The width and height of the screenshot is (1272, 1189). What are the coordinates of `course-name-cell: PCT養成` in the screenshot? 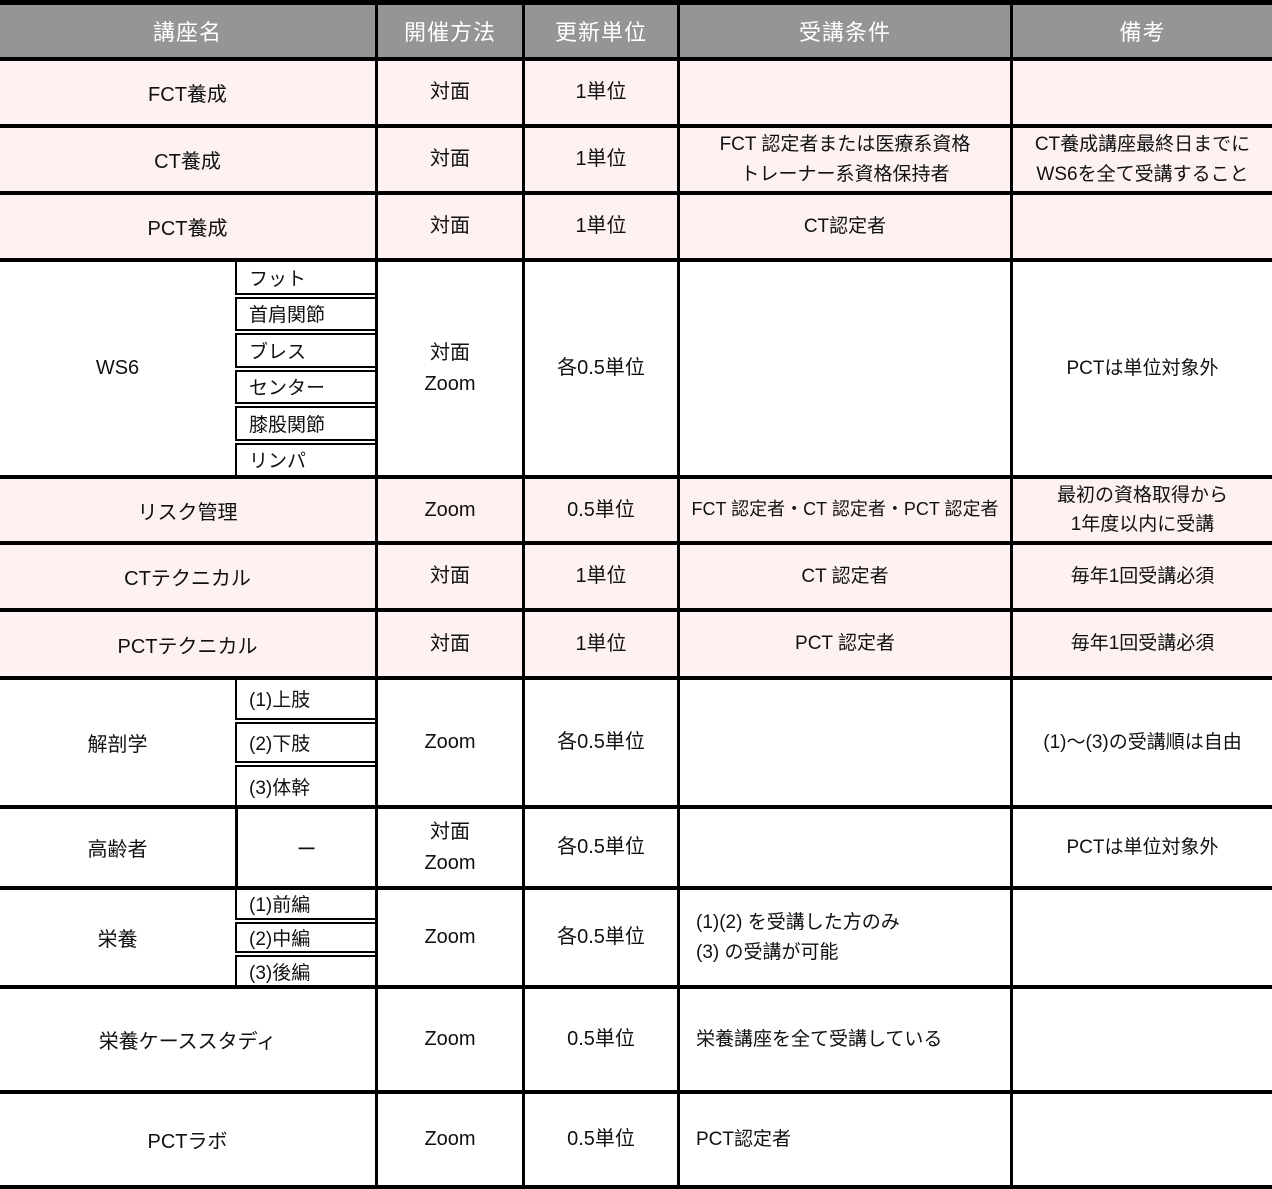 It's located at (189, 226).